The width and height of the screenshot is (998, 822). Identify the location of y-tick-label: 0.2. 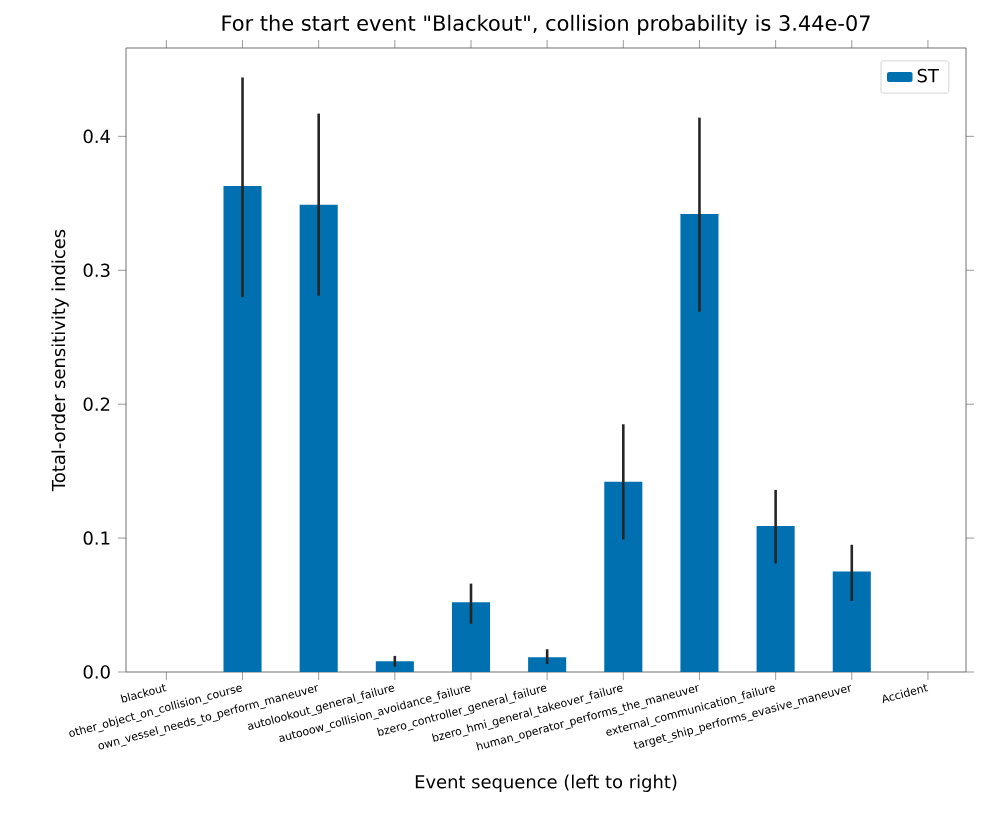
(96, 404).